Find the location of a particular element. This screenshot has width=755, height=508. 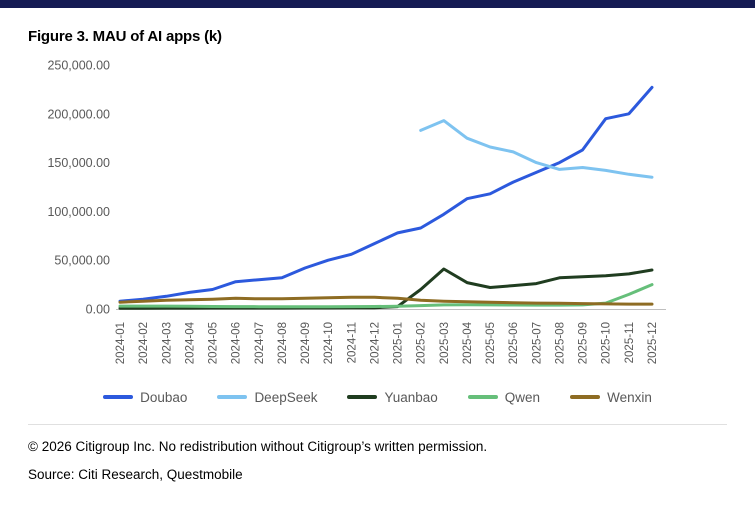

x-axis-tick-label: 2024-04 is located at coordinates (190, 342).